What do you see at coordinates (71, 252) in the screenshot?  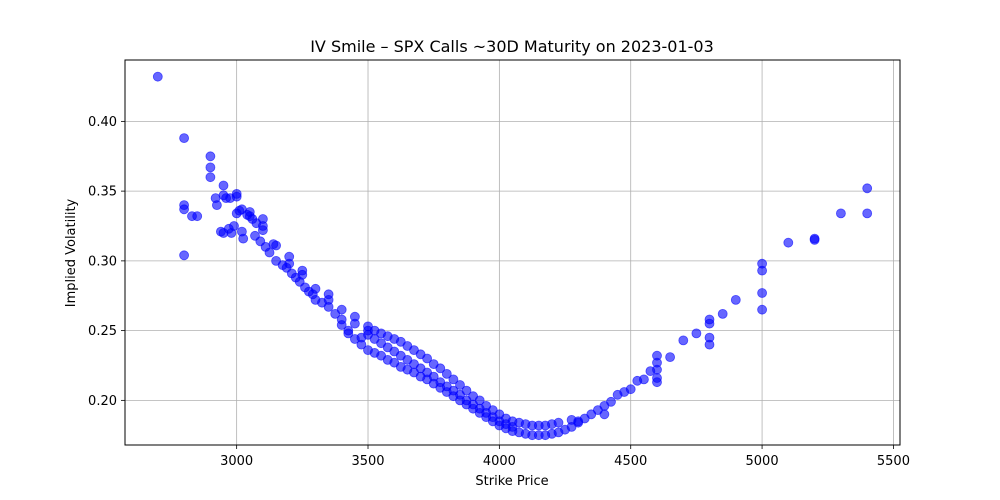 I see `y-axis-label: Implied Volatility` at bounding box center [71, 252].